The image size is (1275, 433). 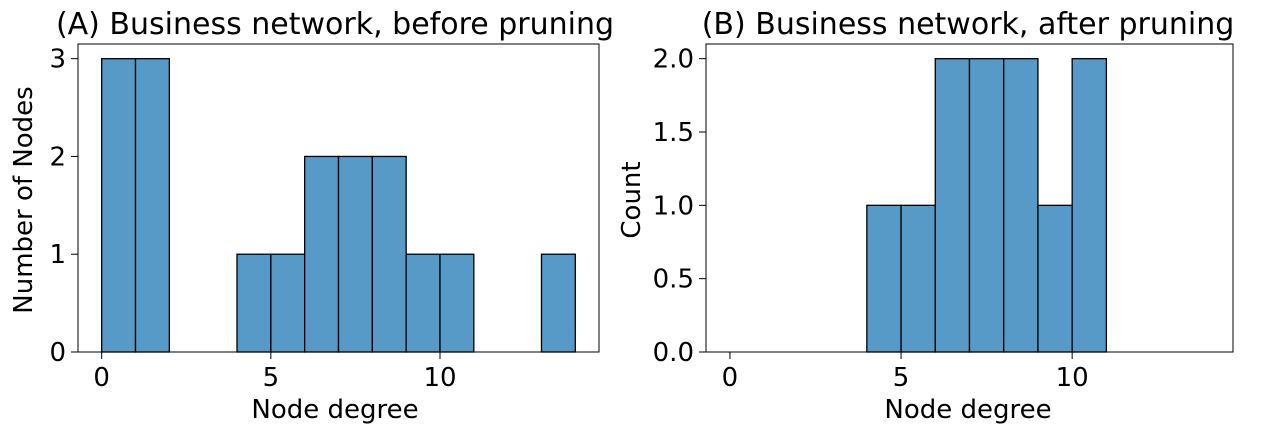 What do you see at coordinates (57, 60) in the screenshot?
I see `y-tick-label: 3` at bounding box center [57, 60].